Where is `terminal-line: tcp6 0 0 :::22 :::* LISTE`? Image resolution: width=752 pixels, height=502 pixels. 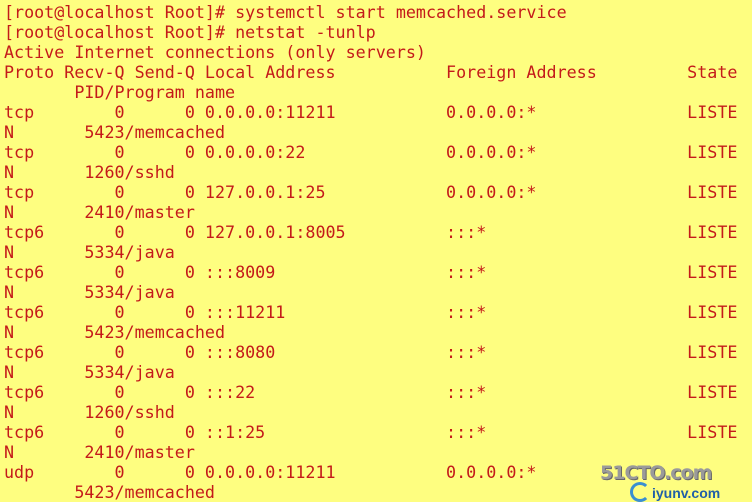
terminal-line: tcp6 0 0 :::22 :::* LISTE is located at coordinates (371, 392).